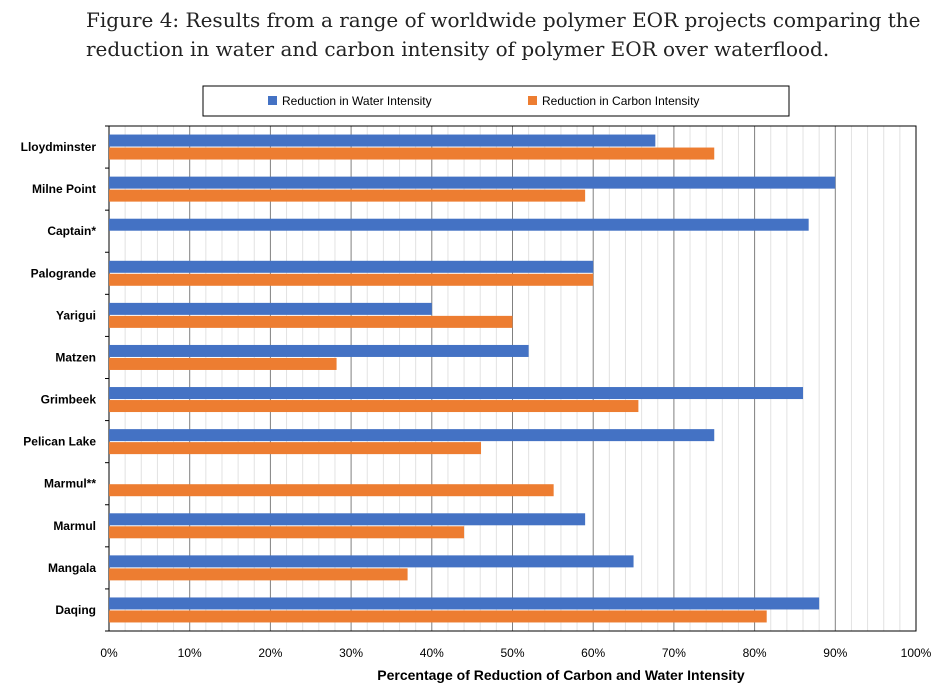  I want to click on x-tick-label: 50%, so click(512, 653).